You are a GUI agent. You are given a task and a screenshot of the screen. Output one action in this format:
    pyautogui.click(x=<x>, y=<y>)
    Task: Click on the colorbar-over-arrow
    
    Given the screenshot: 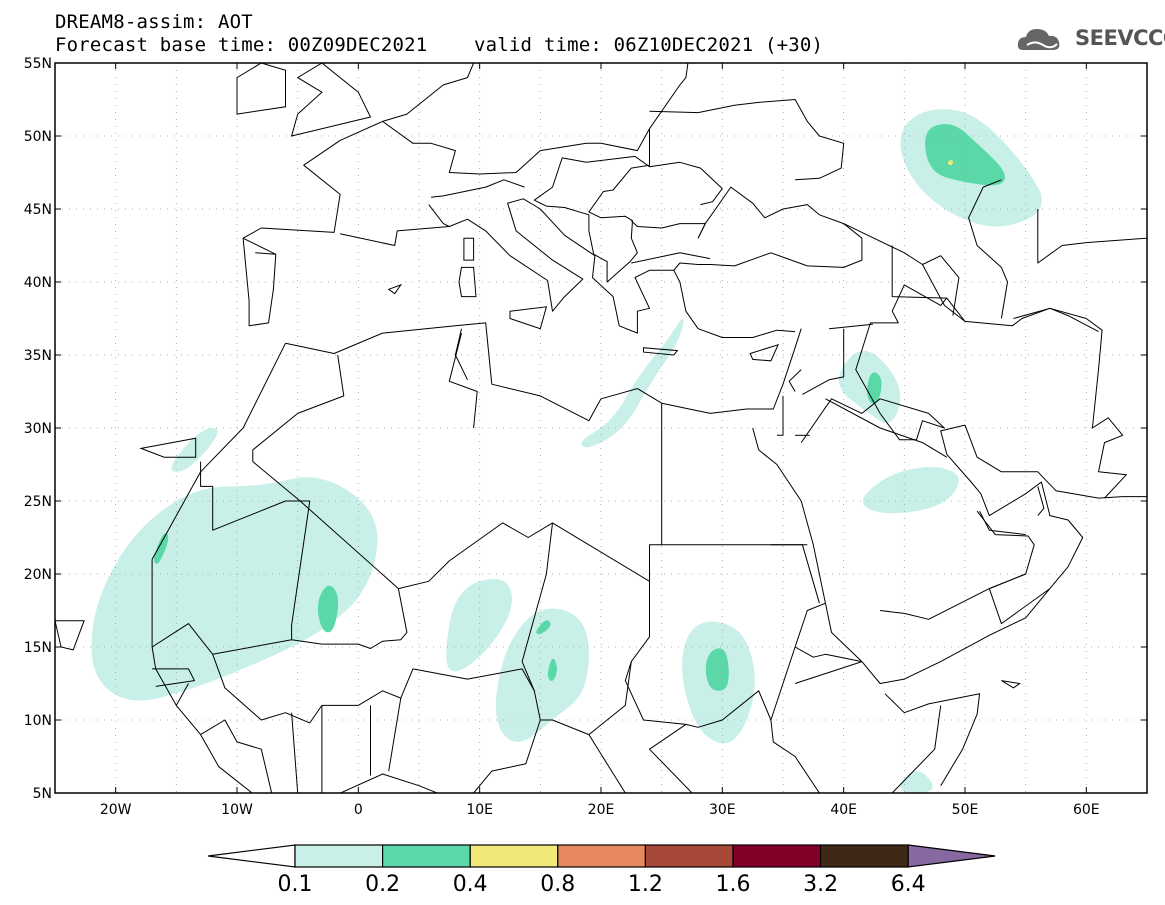 What is the action you would take?
    pyautogui.click(x=951, y=856)
    